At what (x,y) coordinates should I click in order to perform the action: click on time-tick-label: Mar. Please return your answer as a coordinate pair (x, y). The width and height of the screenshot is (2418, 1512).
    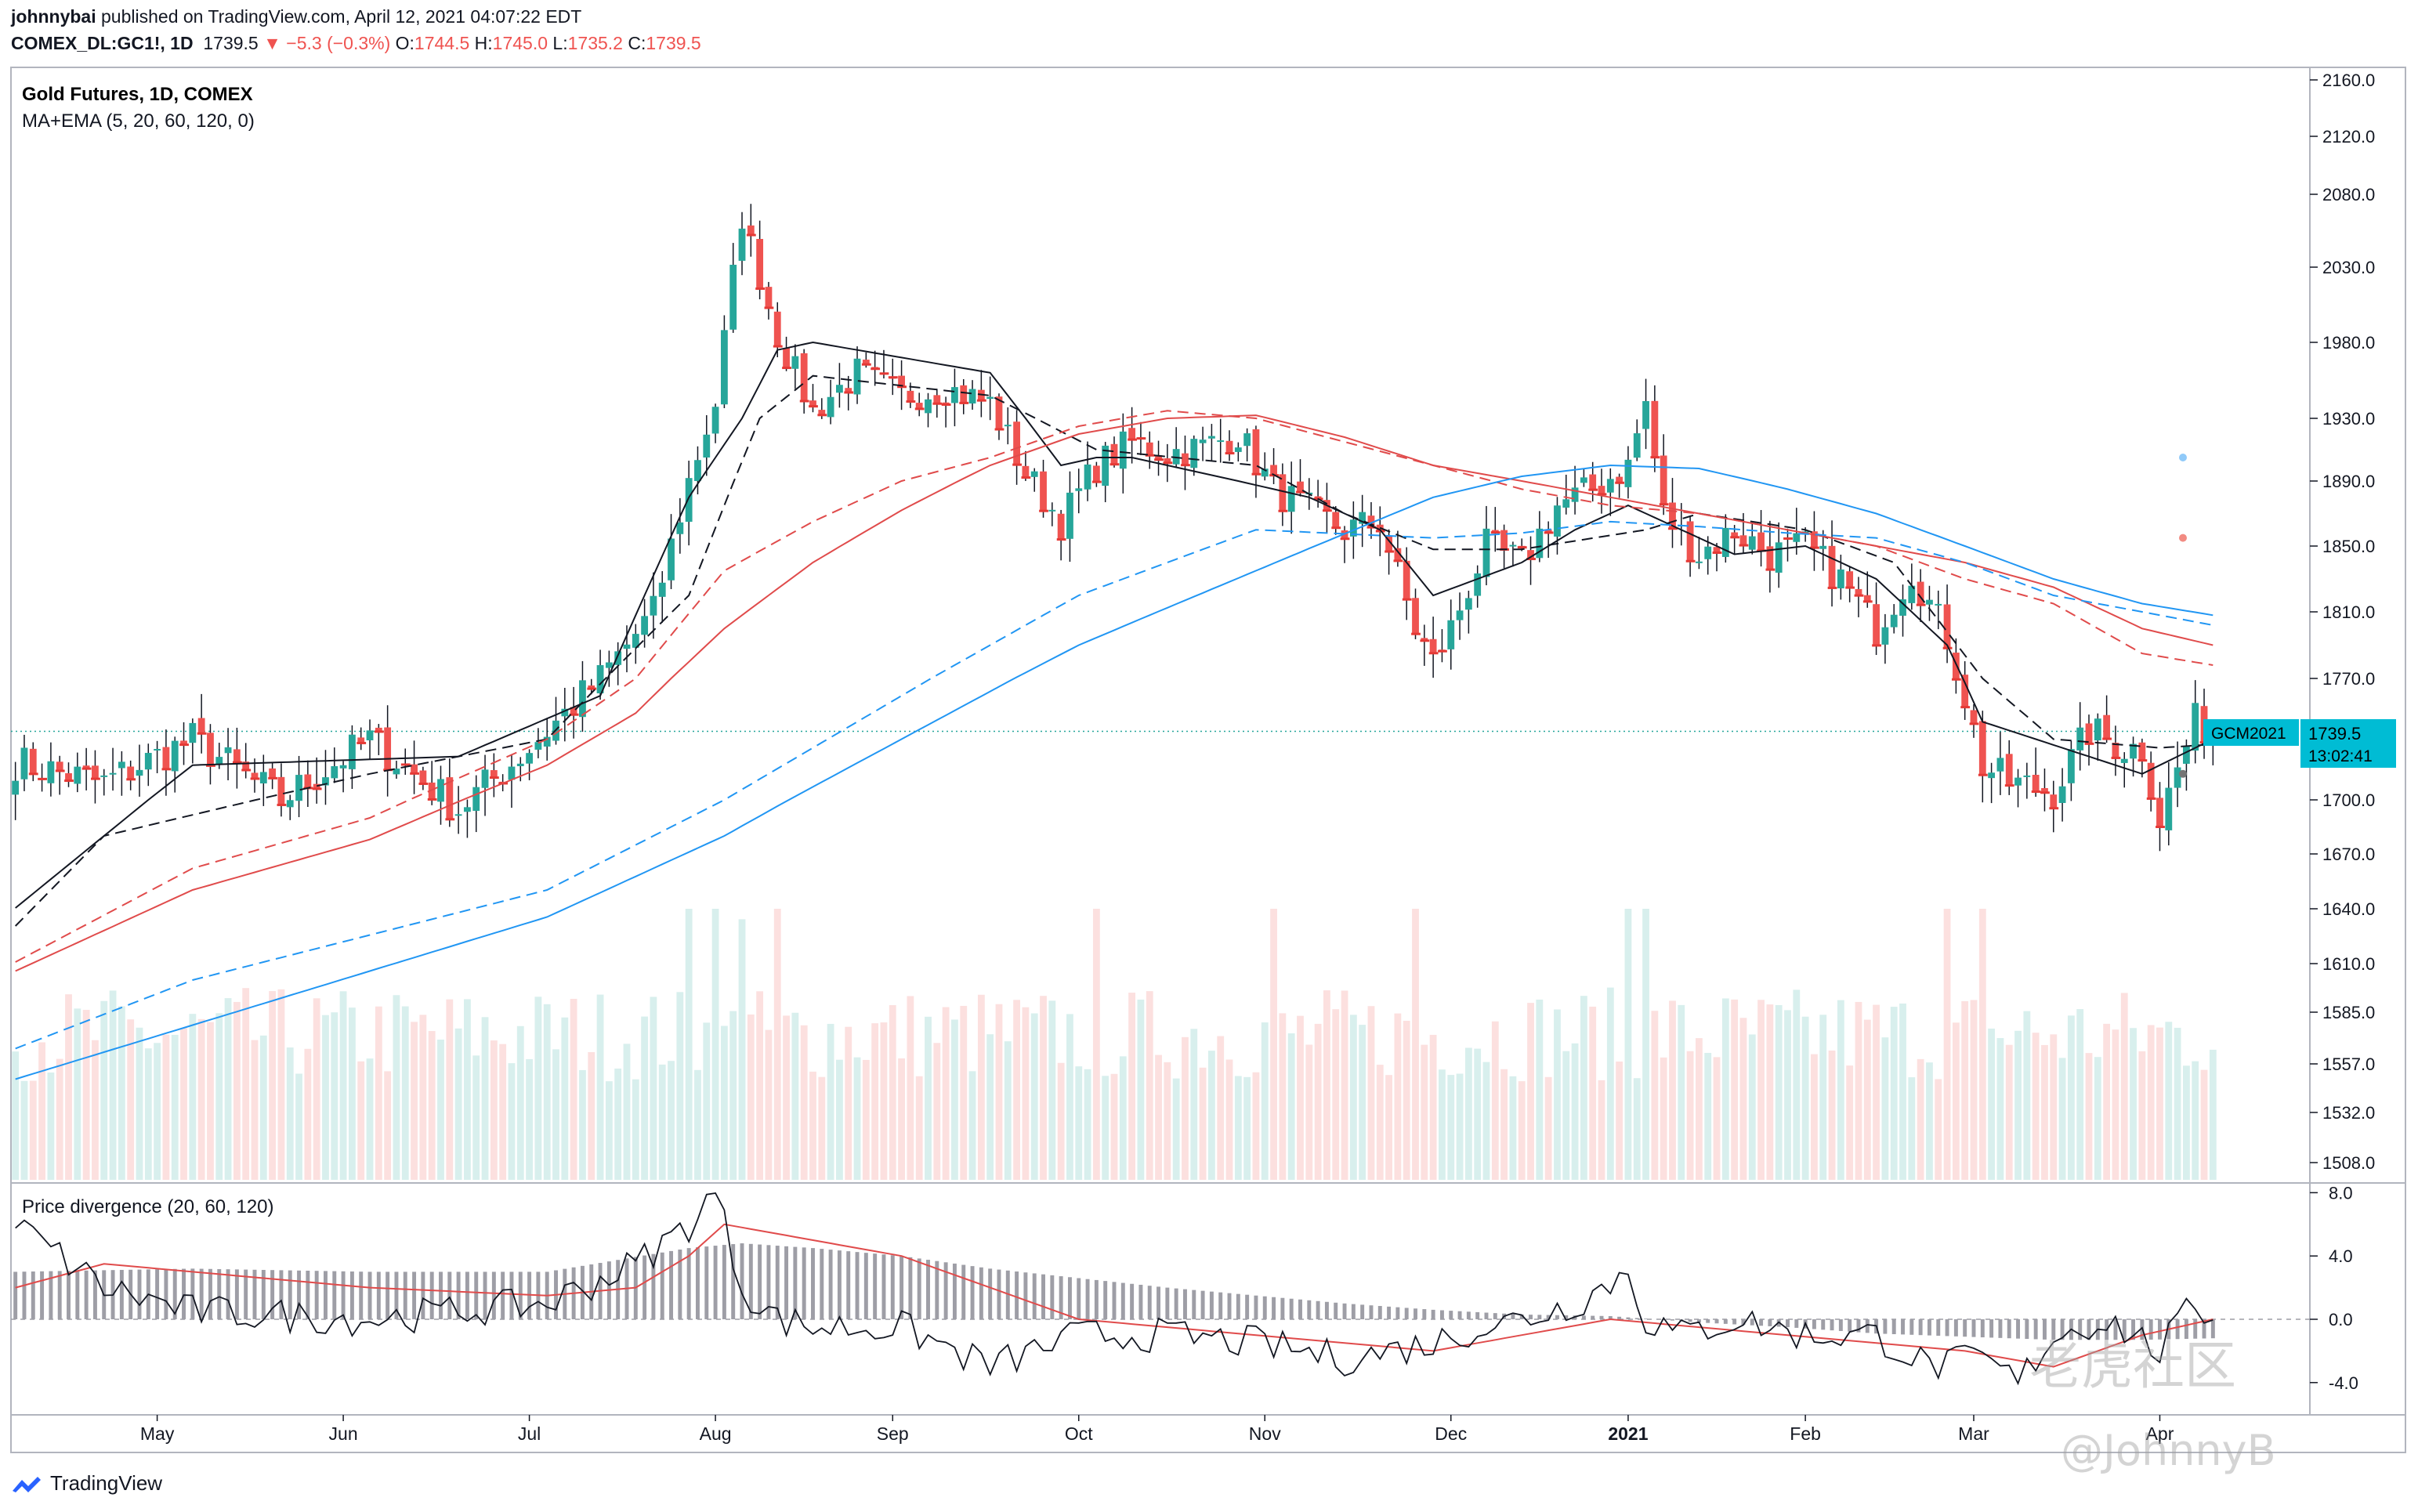
    Looking at the image, I should click on (1973, 1433).